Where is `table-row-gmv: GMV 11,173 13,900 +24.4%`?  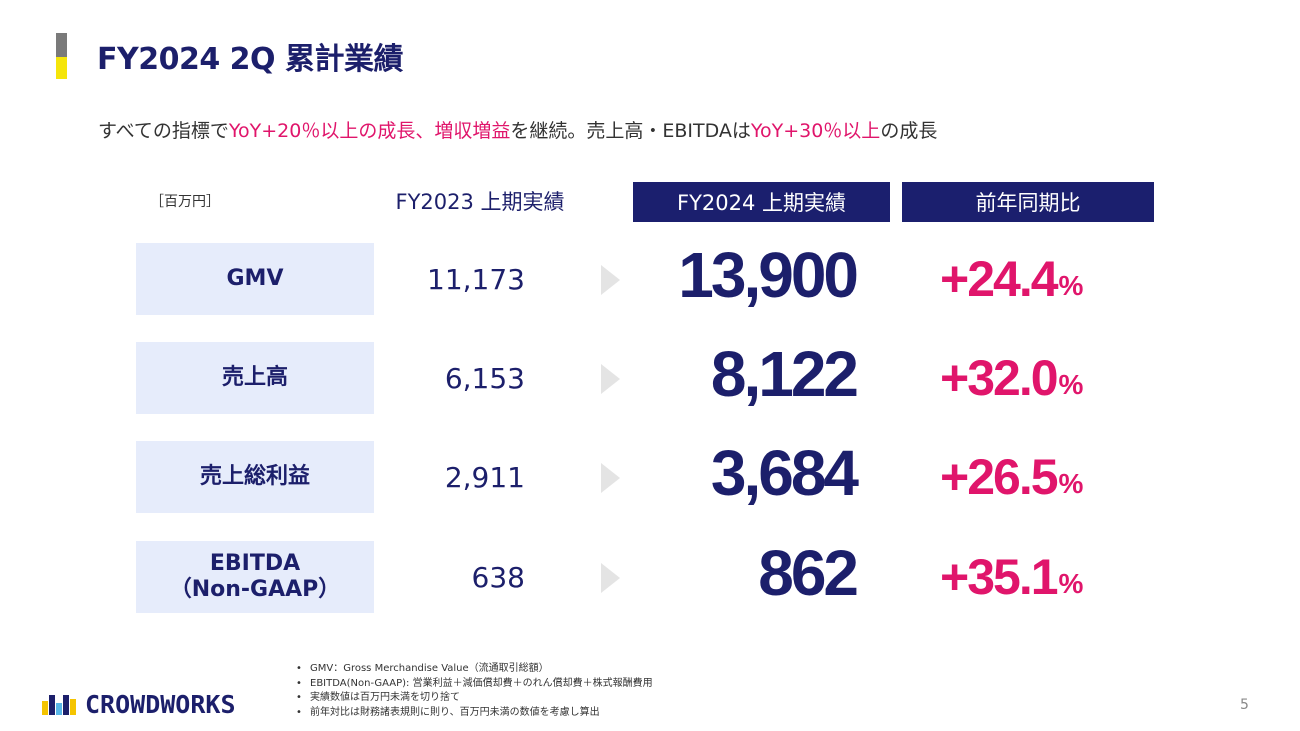 table-row-gmv: GMV 11,173 13,900 +24.4% is located at coordinates (650, 277).